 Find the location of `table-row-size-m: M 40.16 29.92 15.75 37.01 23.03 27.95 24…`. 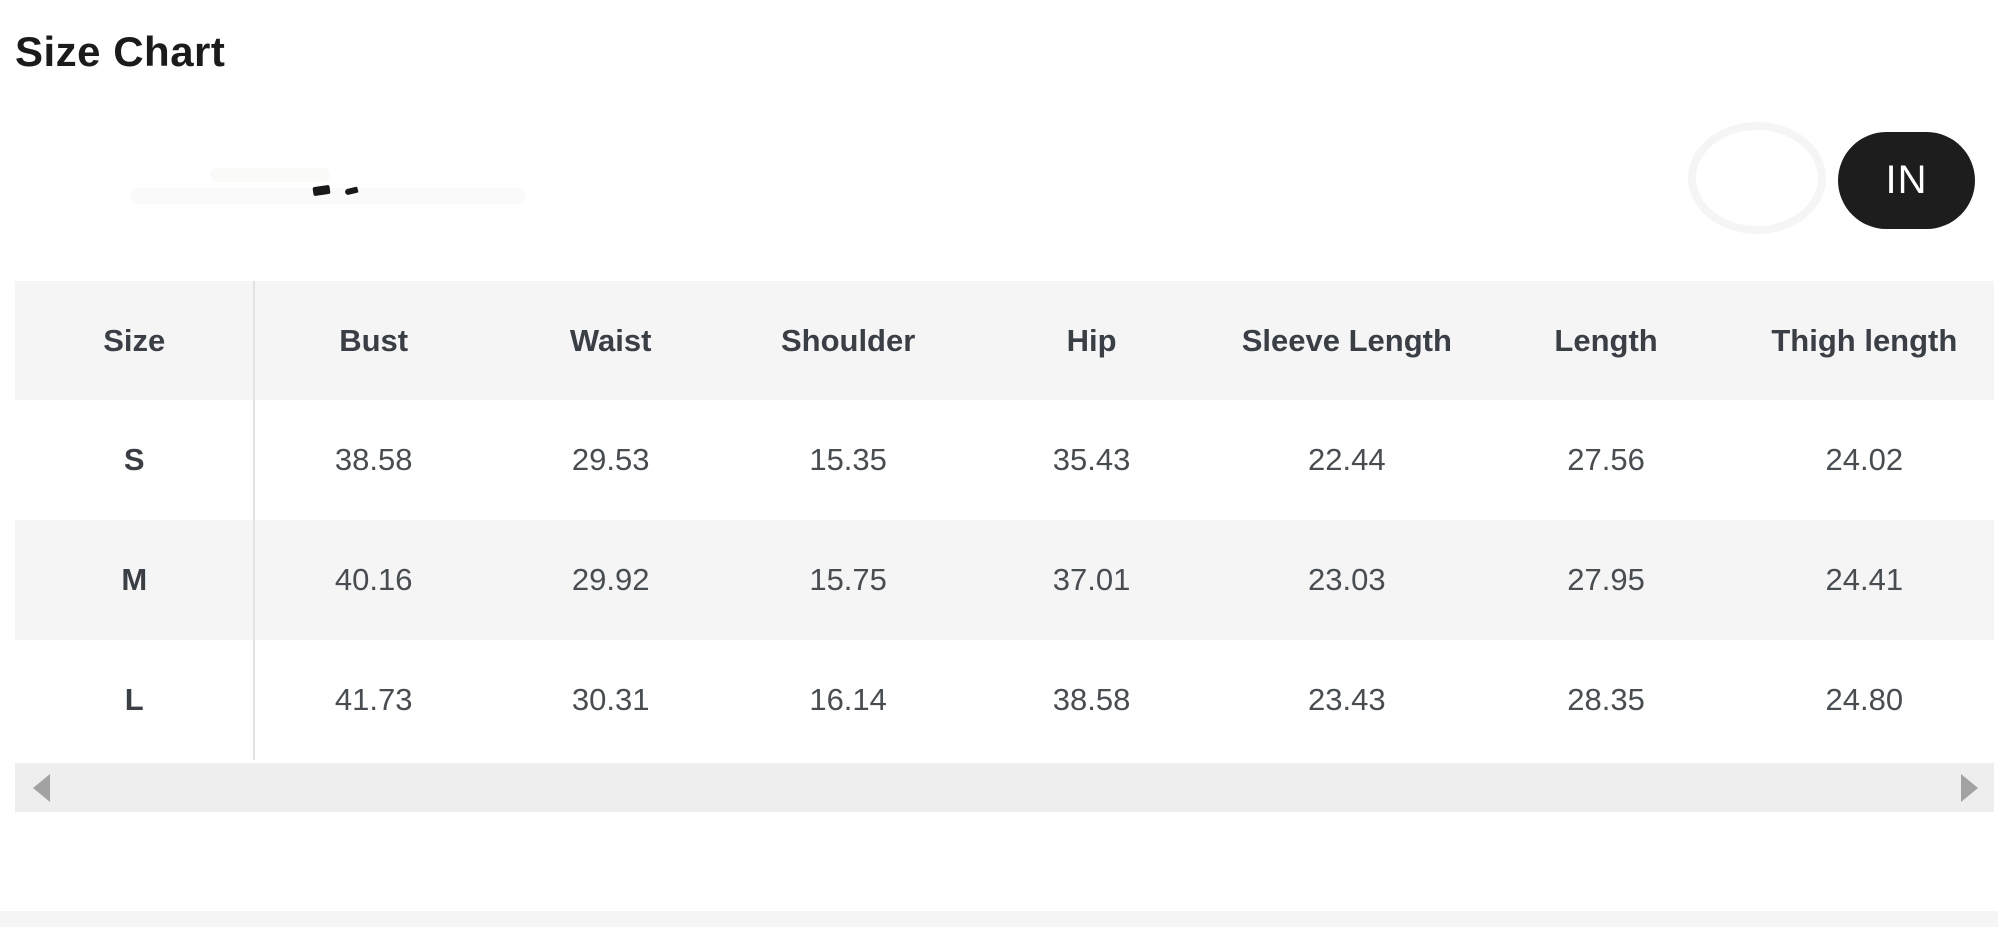

table-row-size-m: M 40.16 29.92 15.75 37.01 23.03 27.95 24… is located at coordinates (1004, 580).